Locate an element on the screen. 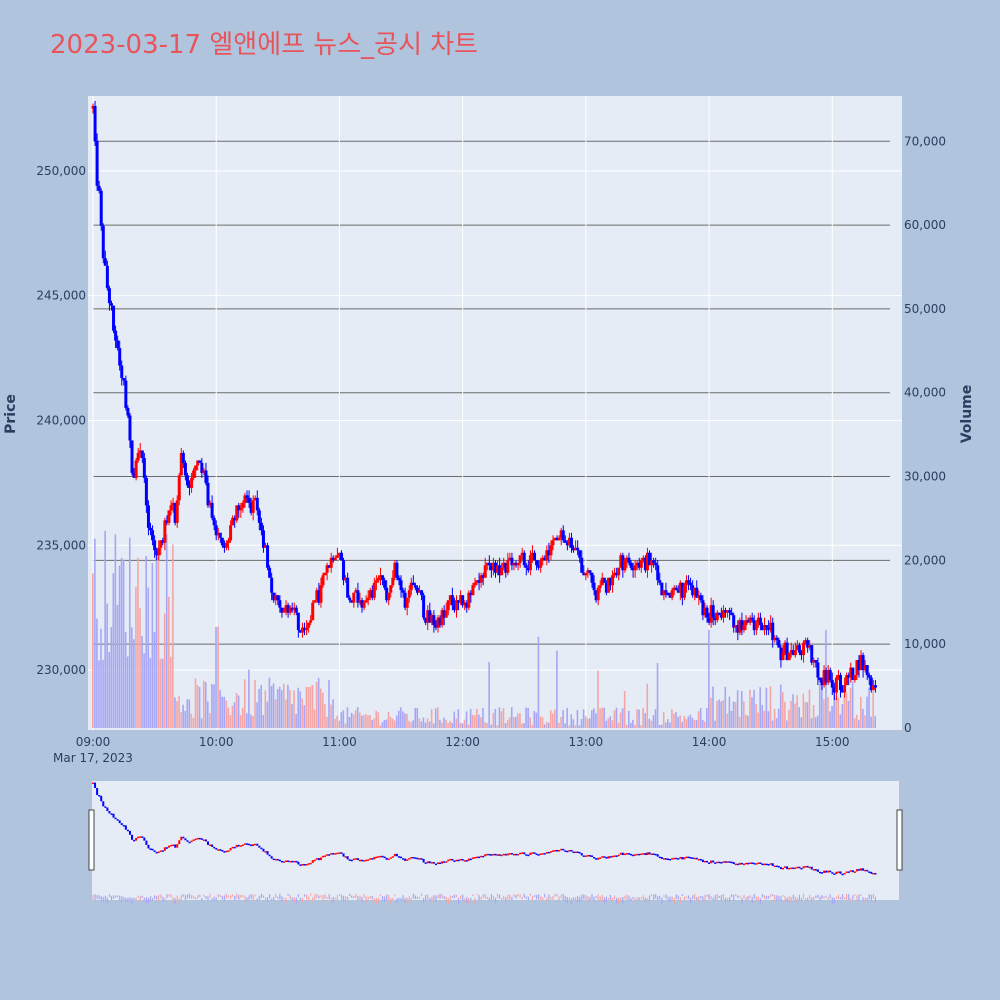  rangeslider-handle-left is located at coordinates (91, 840).